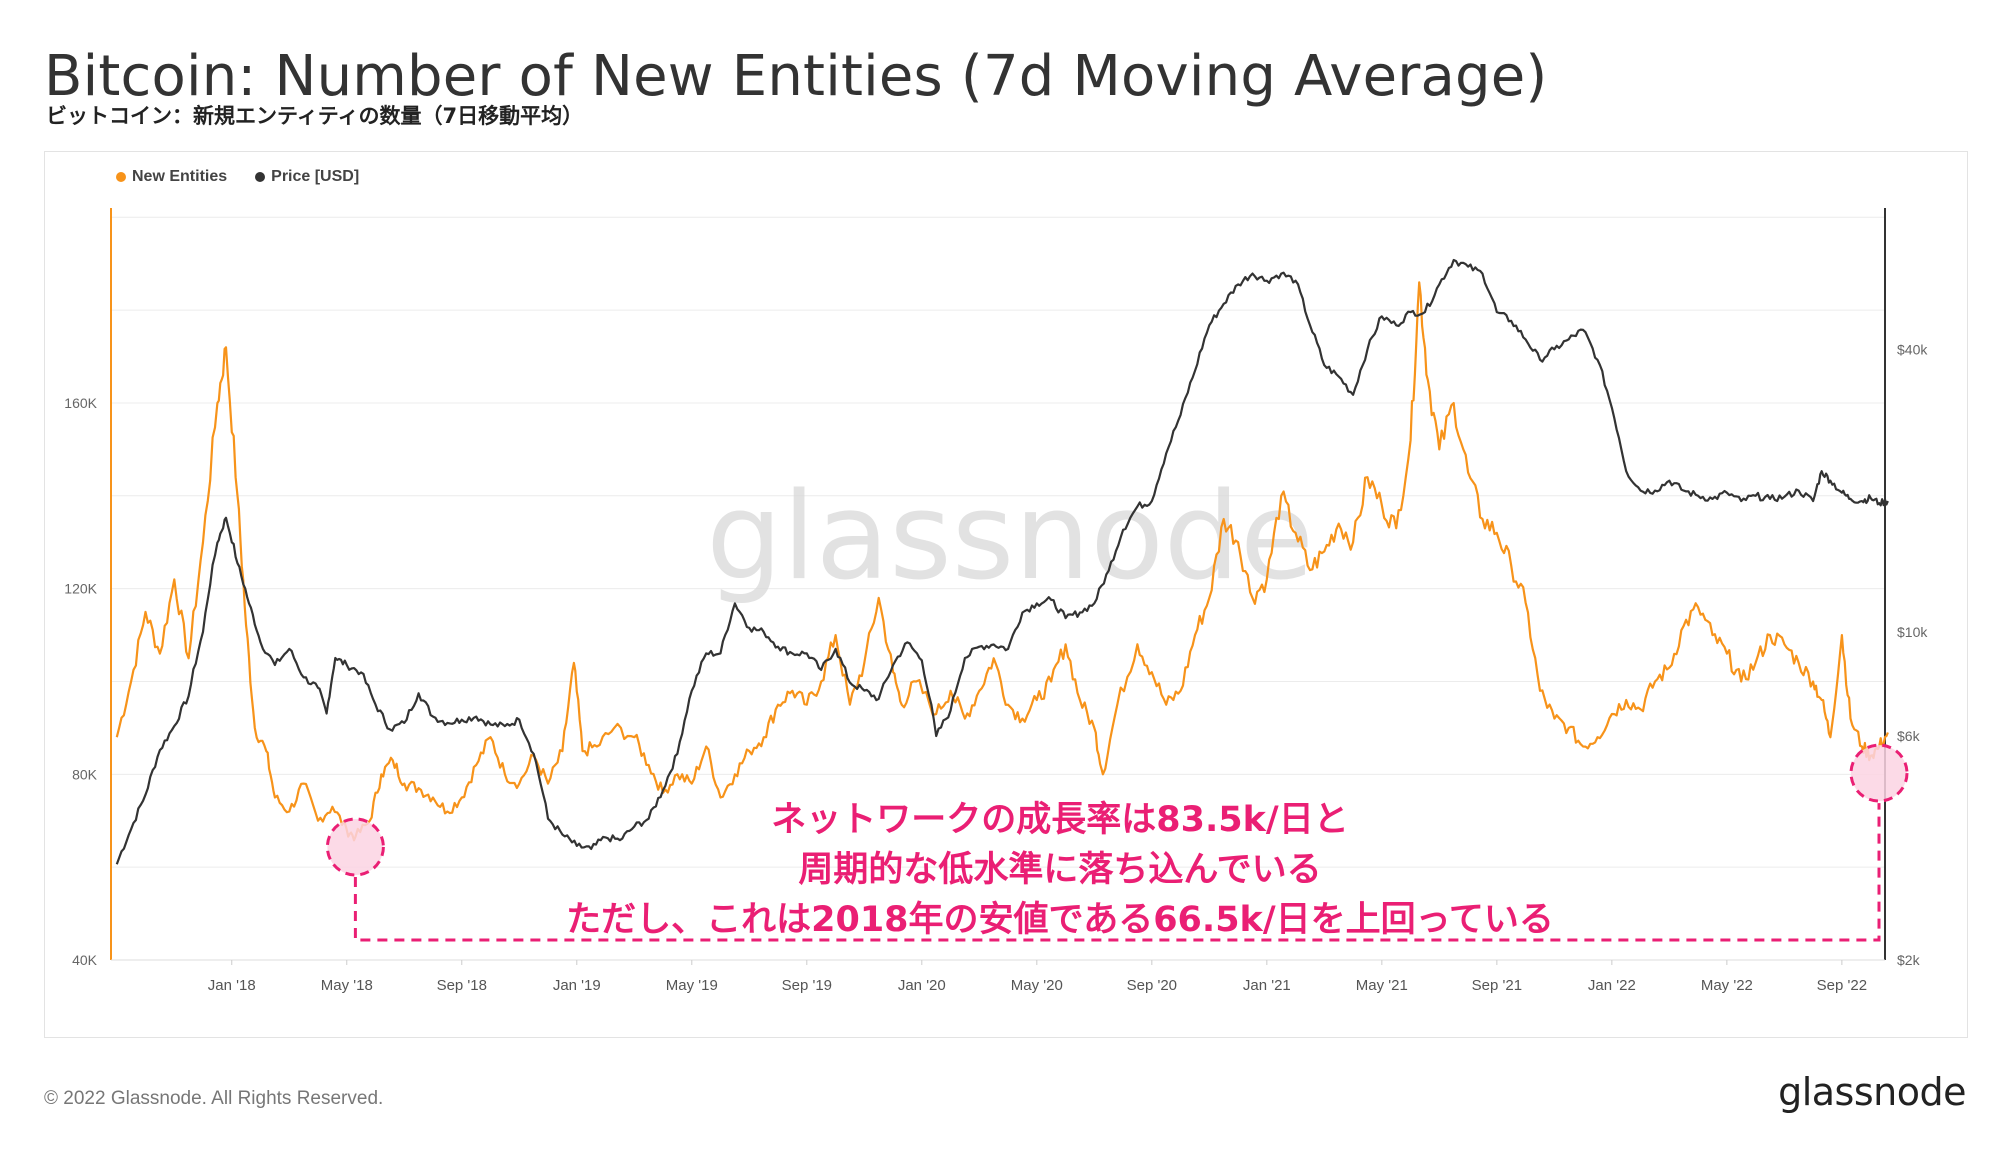  I want to click on x-tick-label: Jan '19, so click(577, 985).